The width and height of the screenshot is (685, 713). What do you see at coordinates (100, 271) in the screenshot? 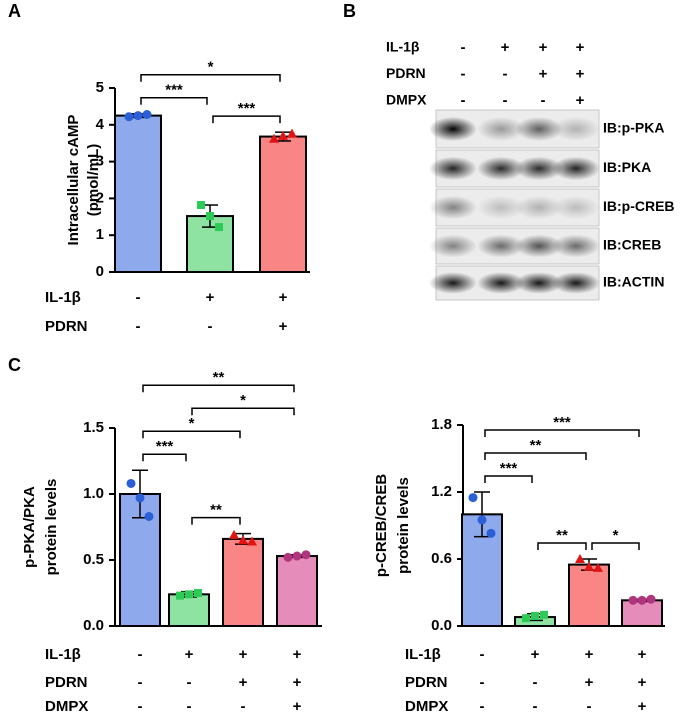
I see `y-tick-label: 0` at bounding box center [100, 271].